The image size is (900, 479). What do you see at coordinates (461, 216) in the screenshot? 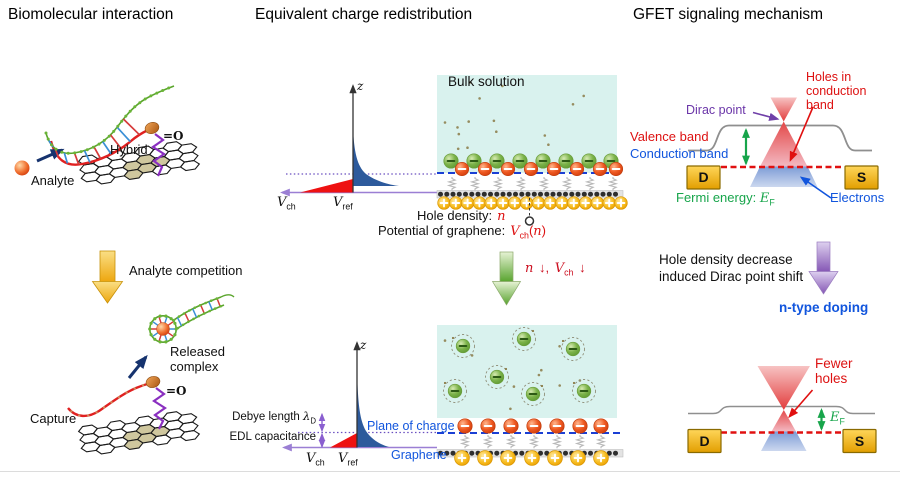
I see `hole-density-label: Hole density: n` at bounding box center [461, 216].